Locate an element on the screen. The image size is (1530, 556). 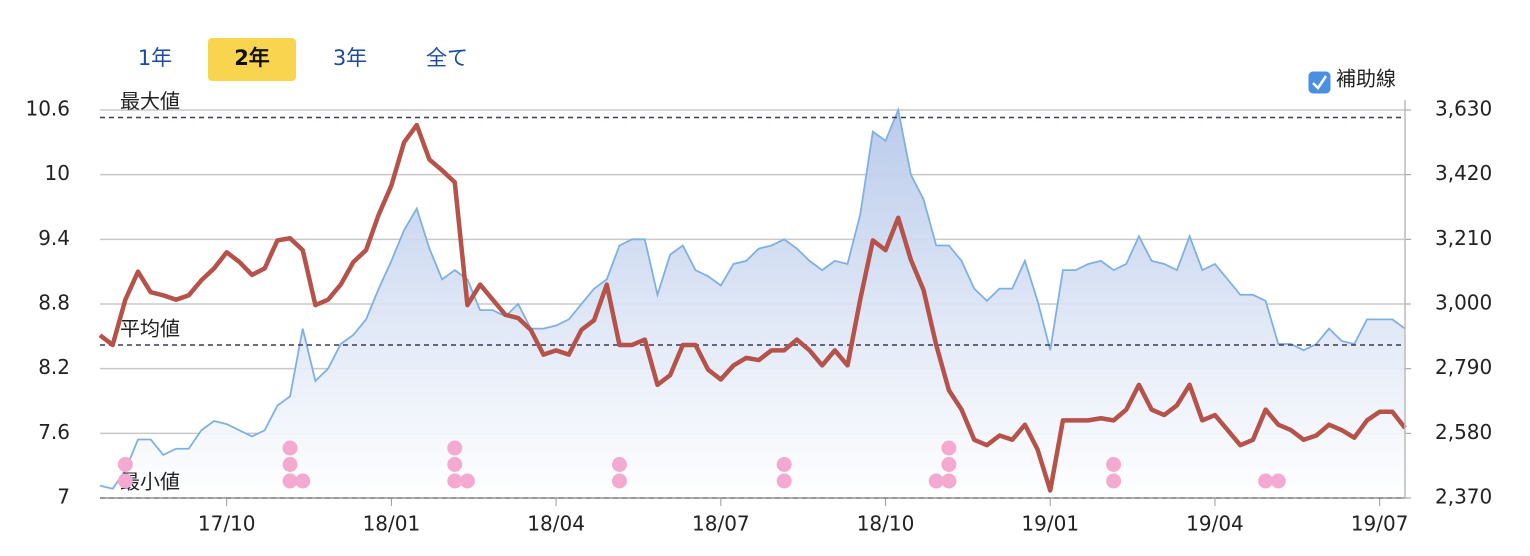
x-tick-label: 18/04 is located at coordinates (556, 524).